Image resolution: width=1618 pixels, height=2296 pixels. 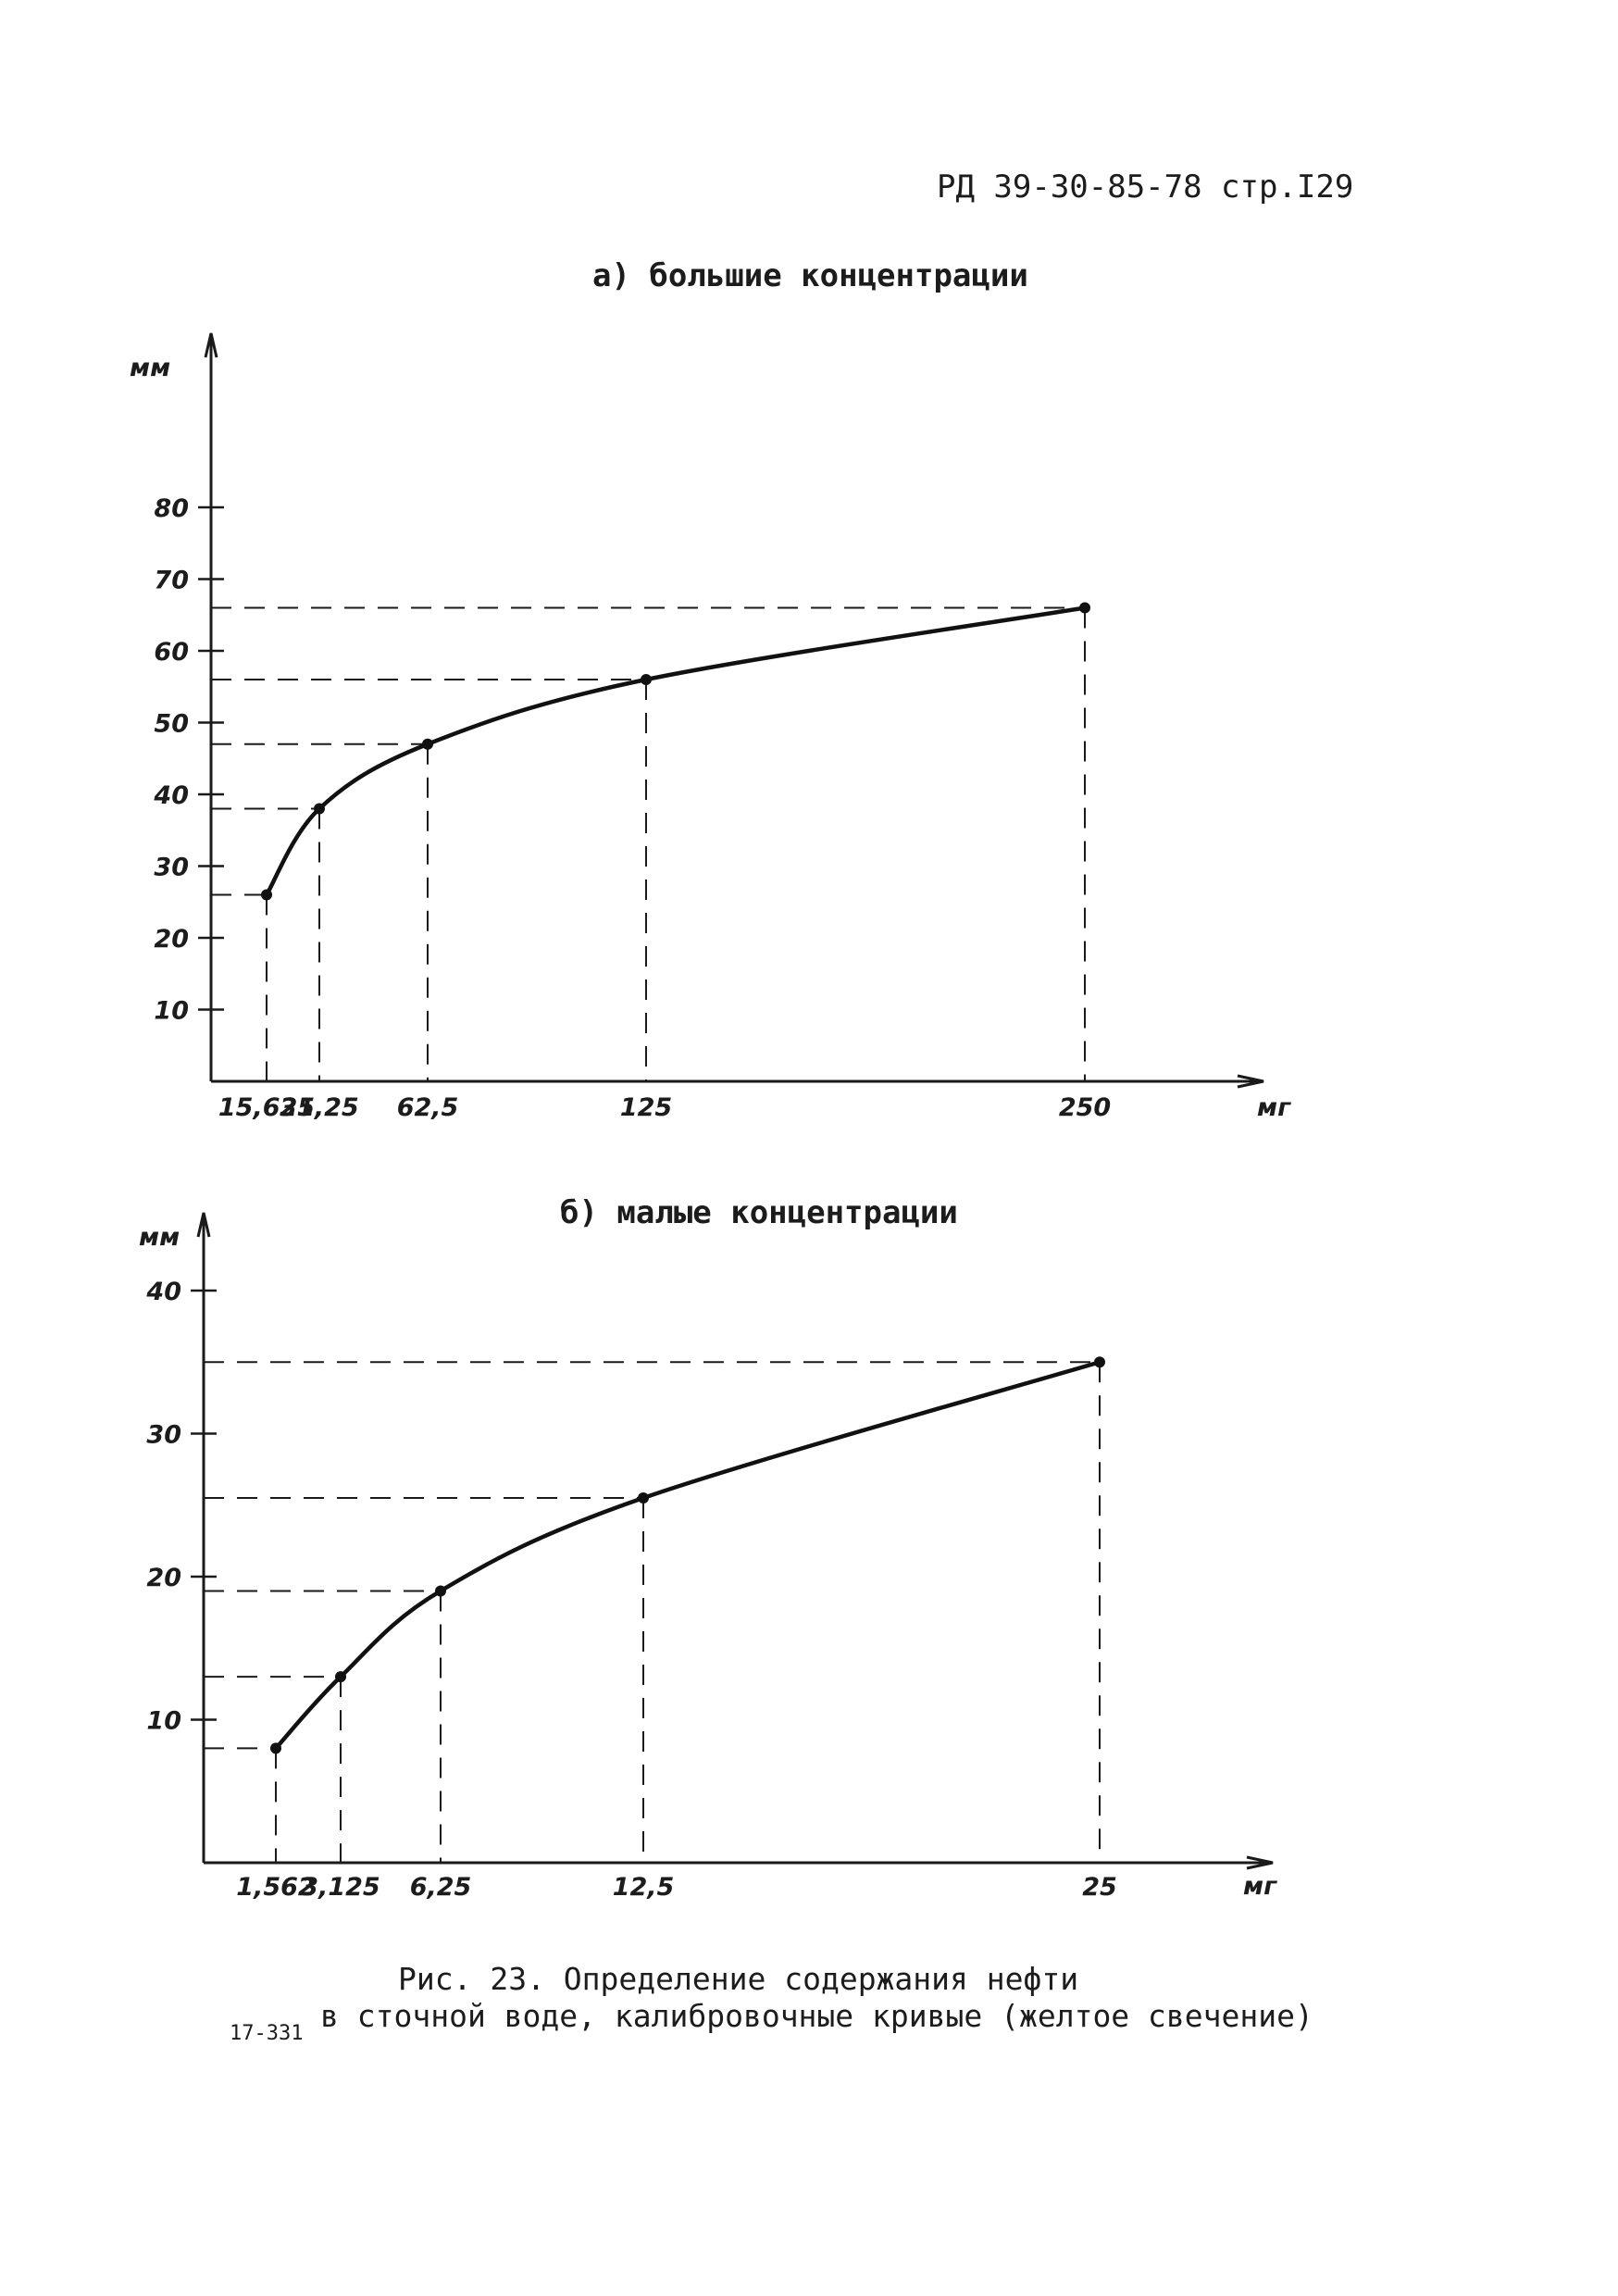 What do you see at coordinates (810, 275) in the screenshot?
I see `chart-a-title: а) большие концентрации` at bounding box center [810, 275].